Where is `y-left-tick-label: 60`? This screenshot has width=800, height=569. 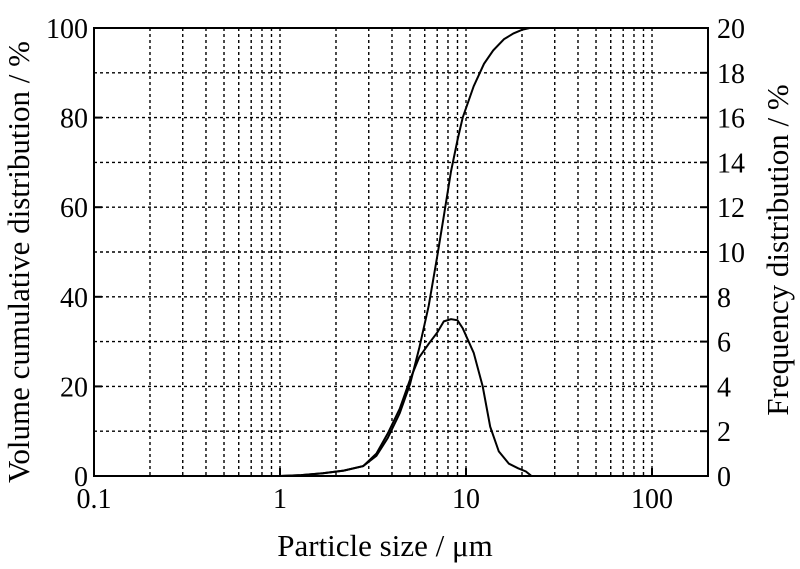 y-left-tick-label: 60 is located at coordinates (74, 208).